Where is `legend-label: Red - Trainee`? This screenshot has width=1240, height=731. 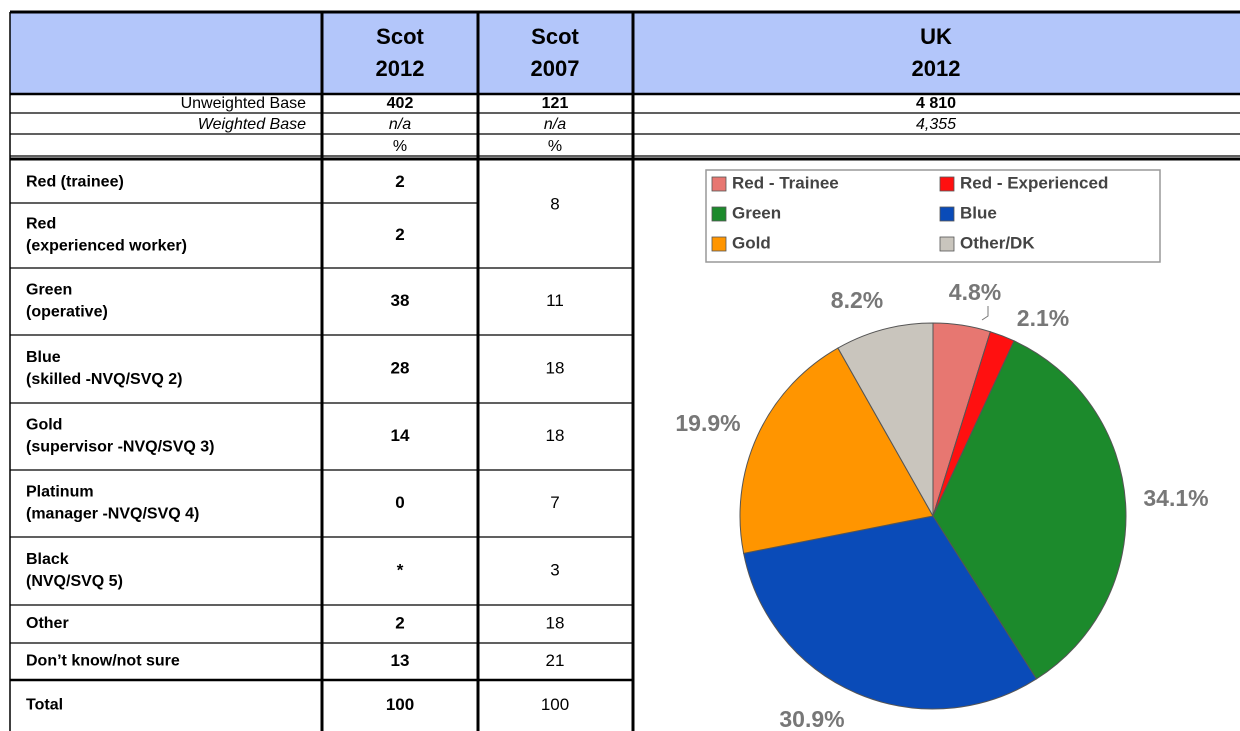
legend-label: Red - Trainee is located at coordinates (785, 182).